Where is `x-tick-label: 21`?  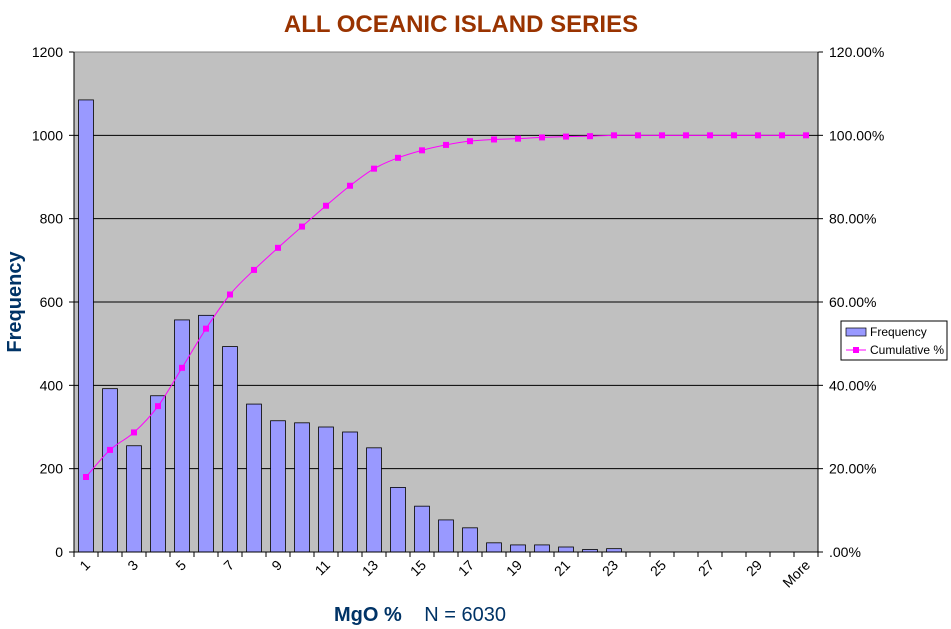 x-tick-label: 21 is located at coordinates (562, 568).